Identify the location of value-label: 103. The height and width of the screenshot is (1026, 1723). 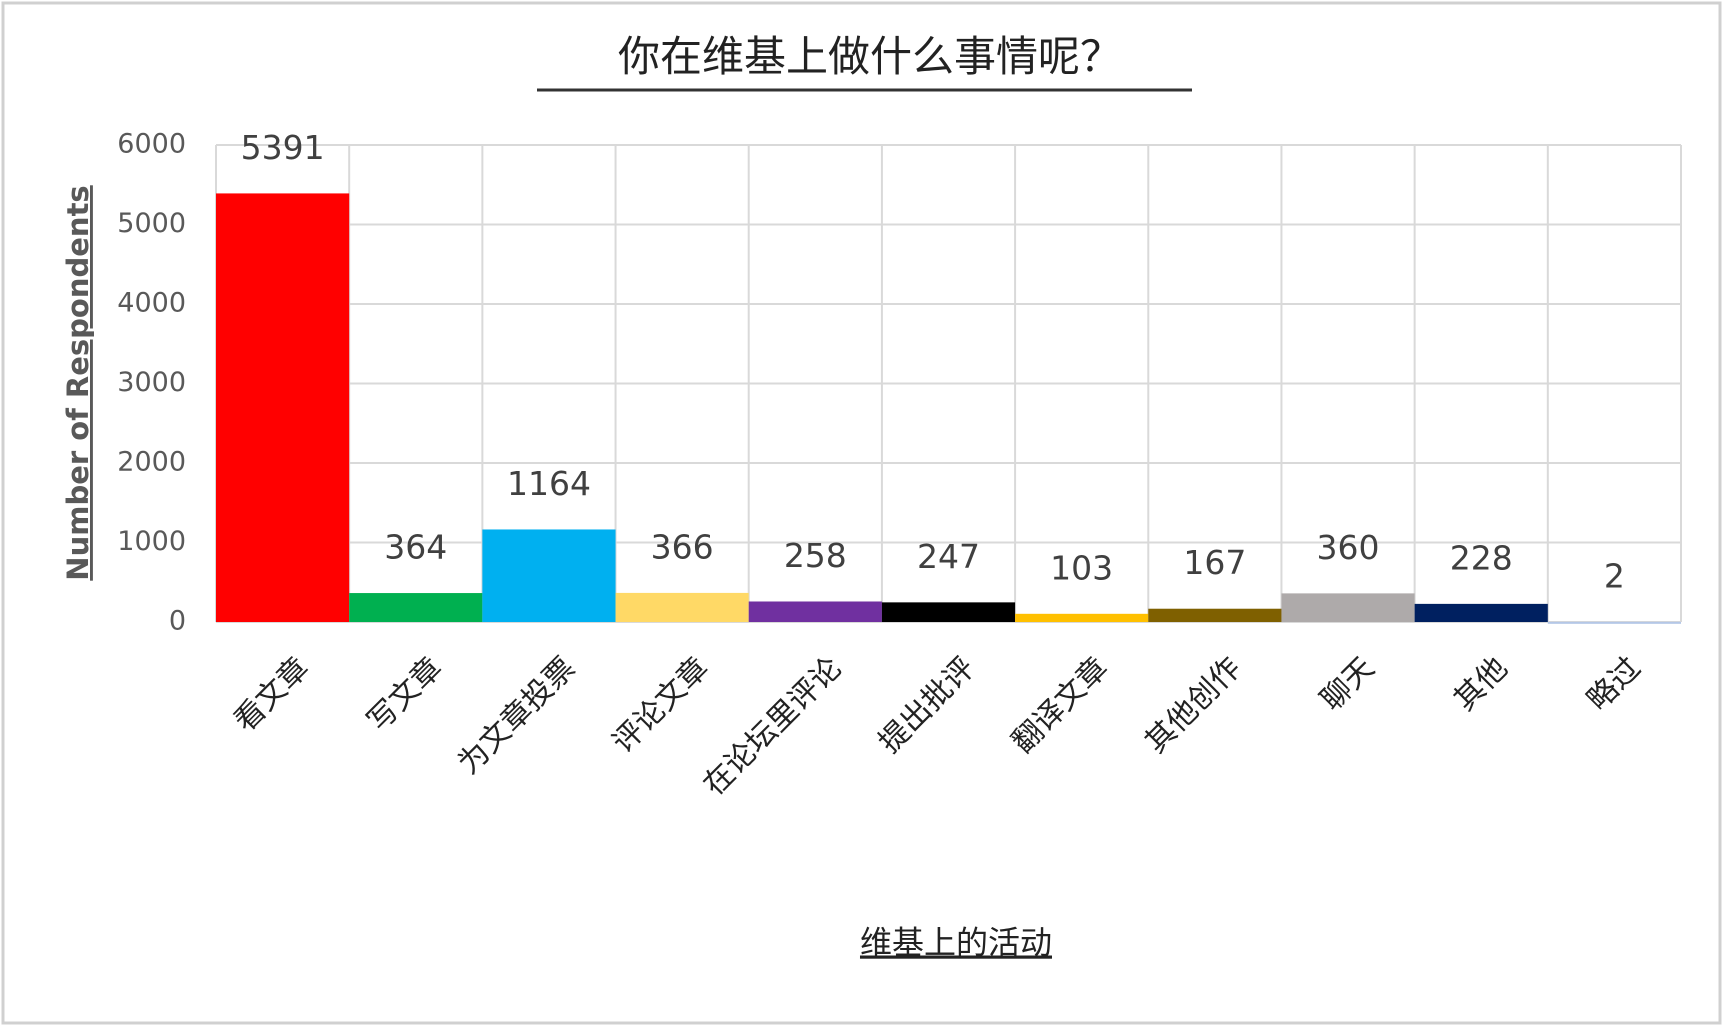
(1081, 567).